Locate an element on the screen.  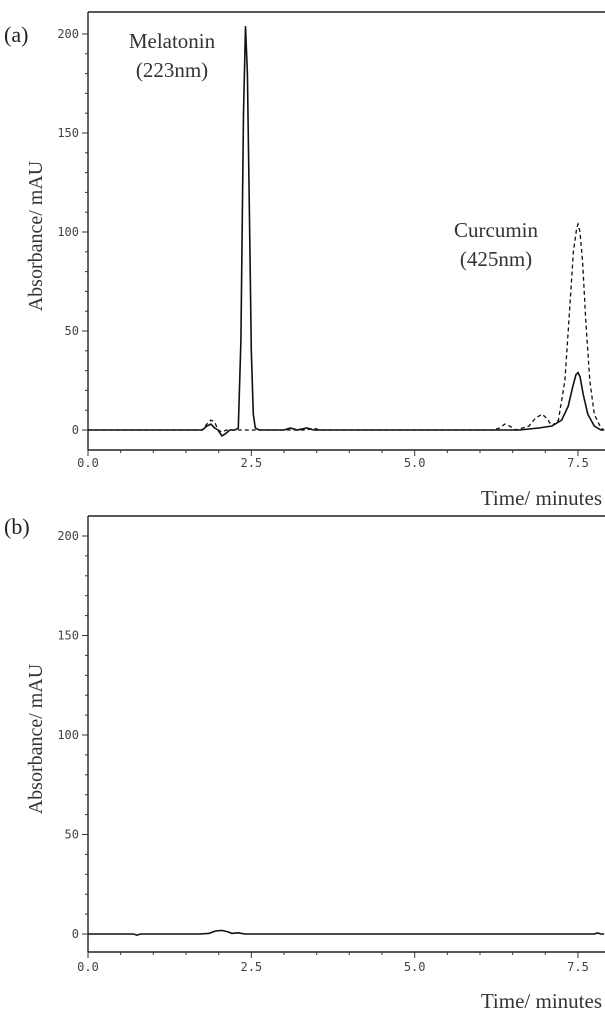
peak-annotation-line: Curcumin is located at coordinates (496, 230).